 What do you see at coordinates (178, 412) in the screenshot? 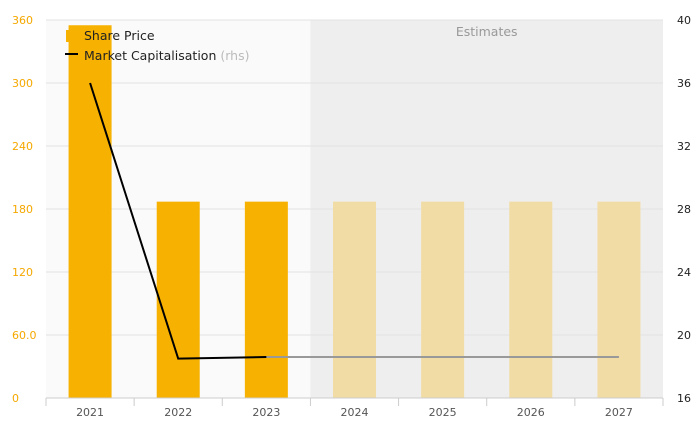
I see `tick-x-label: 2022` at bounding box center [178, 412].